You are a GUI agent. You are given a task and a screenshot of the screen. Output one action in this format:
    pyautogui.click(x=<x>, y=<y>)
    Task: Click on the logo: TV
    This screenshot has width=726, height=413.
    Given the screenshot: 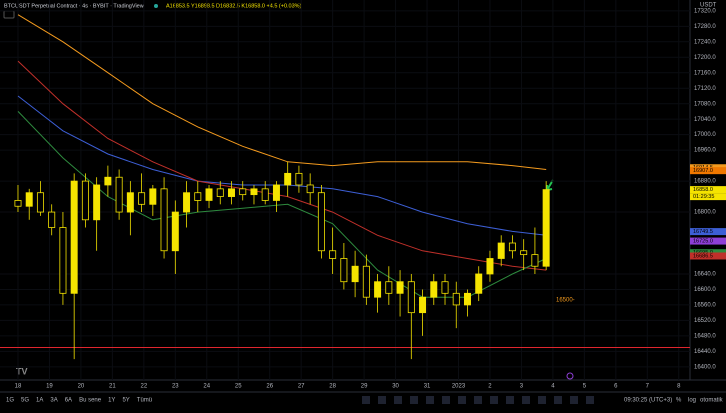 What is the action you would take?
    pyautogui.click(x=22, y=371)
    